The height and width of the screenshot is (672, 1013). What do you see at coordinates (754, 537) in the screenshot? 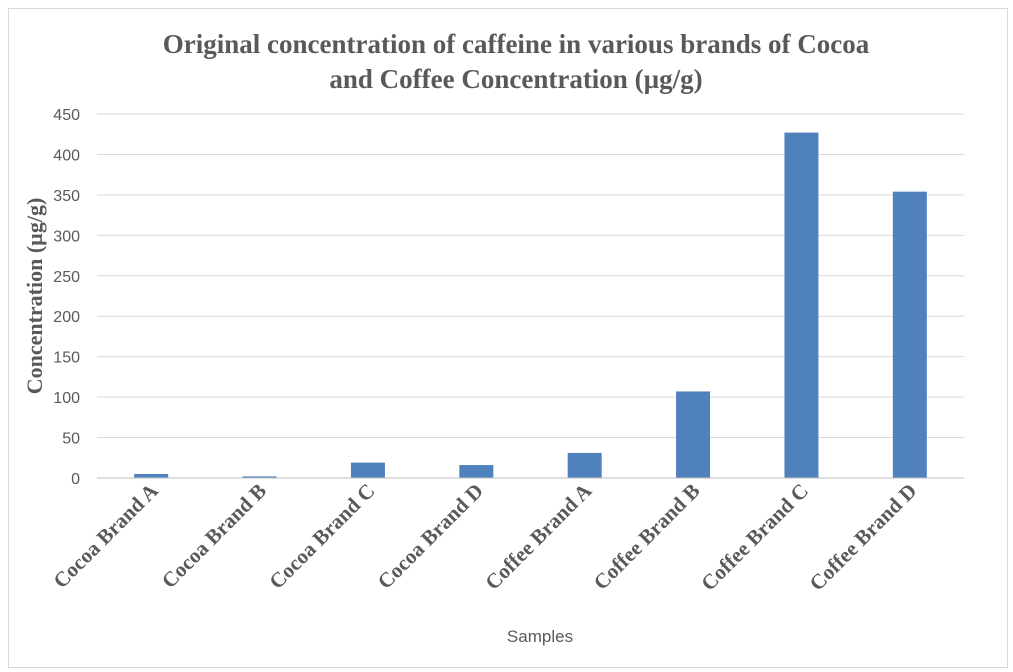
I see `x-tick-label: Coffee Brand C` at bounding box center [754, 537].